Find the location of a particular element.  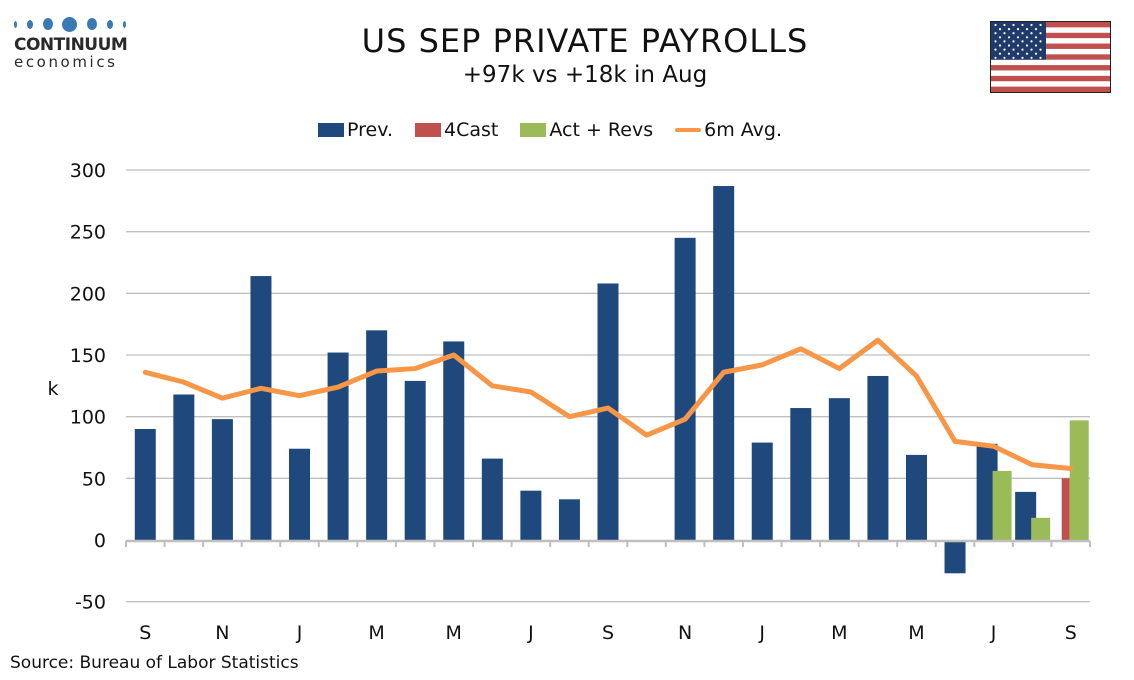

legend-swatch-act-revs is located at coordinates (533, 130).